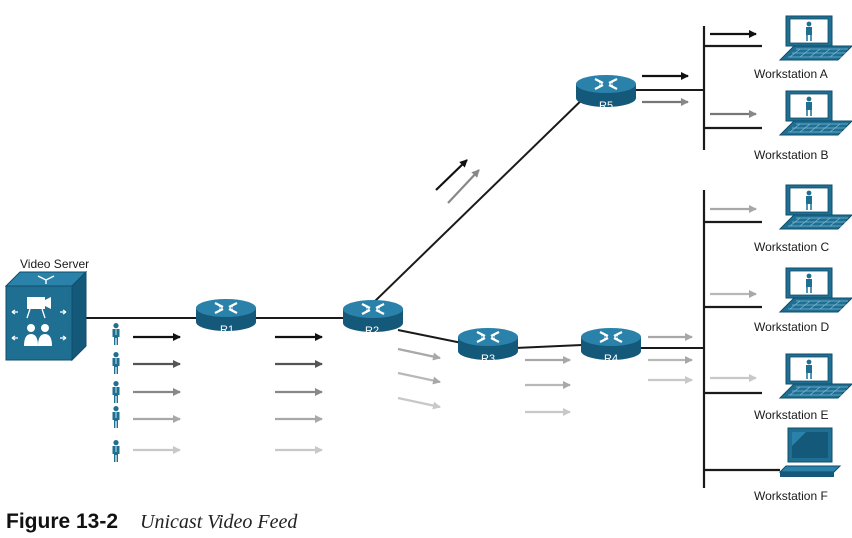  Describe the element at coordinates (488, 359) in the screenshot. I see `router-r3-label: R3` at that location.